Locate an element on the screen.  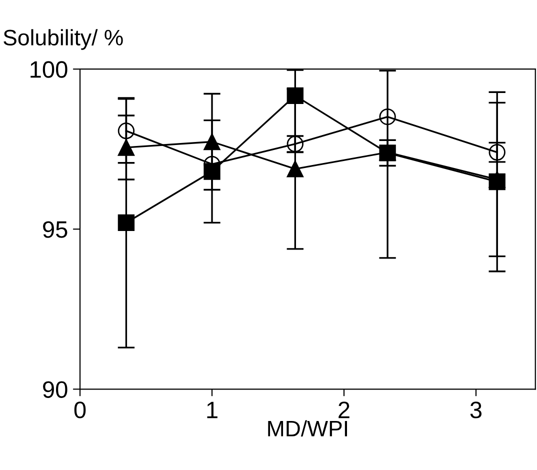
y-tick-label: 95 is located at coordinates (55, 229).